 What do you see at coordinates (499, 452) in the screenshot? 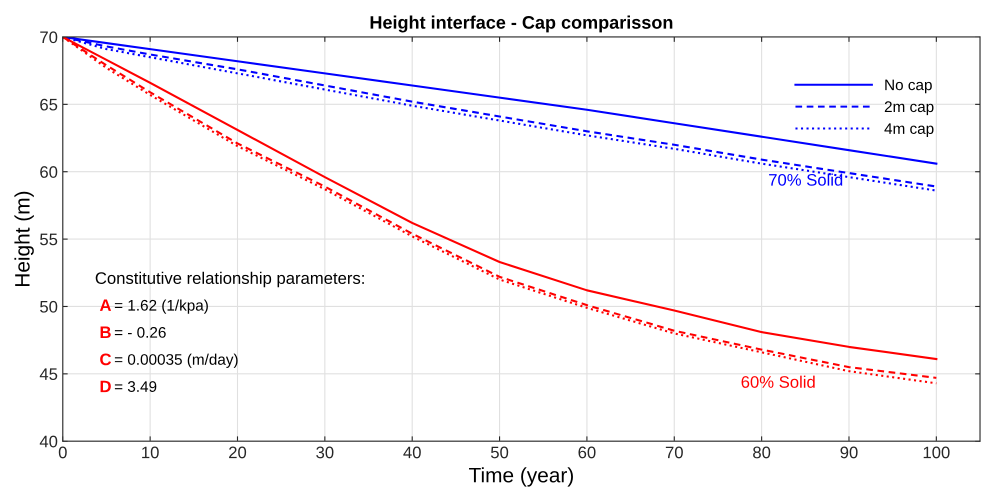
I see `x-tick-label: 50` at bounding box center [499, 452].